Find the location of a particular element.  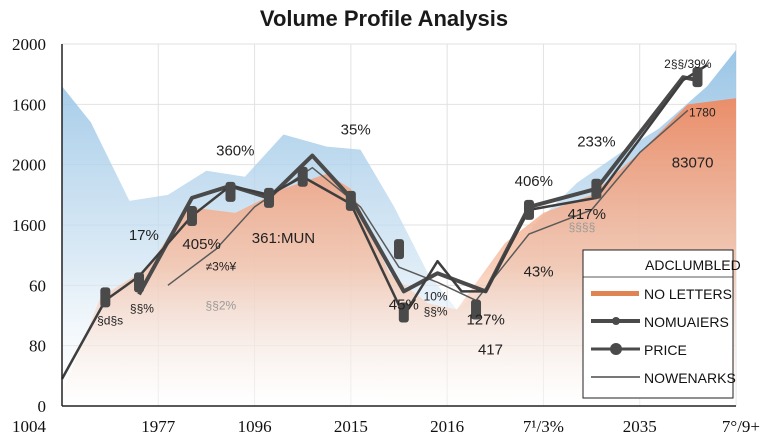

legend-orange-swatch is located at coordinates (615, 293).